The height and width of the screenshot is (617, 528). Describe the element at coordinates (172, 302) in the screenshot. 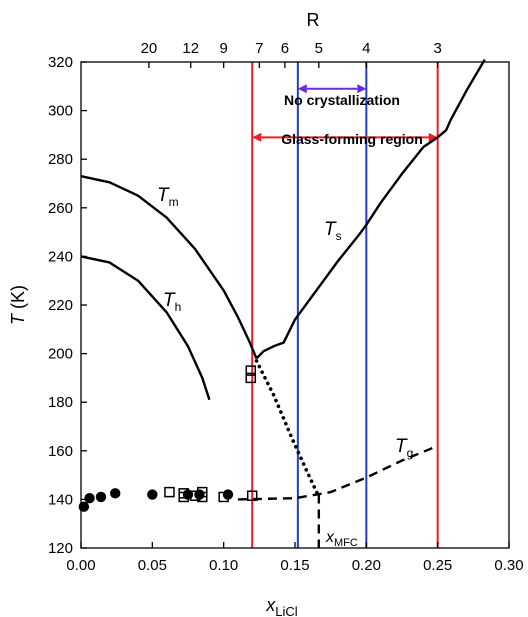

I see `th-curve-label: Th` at that location.